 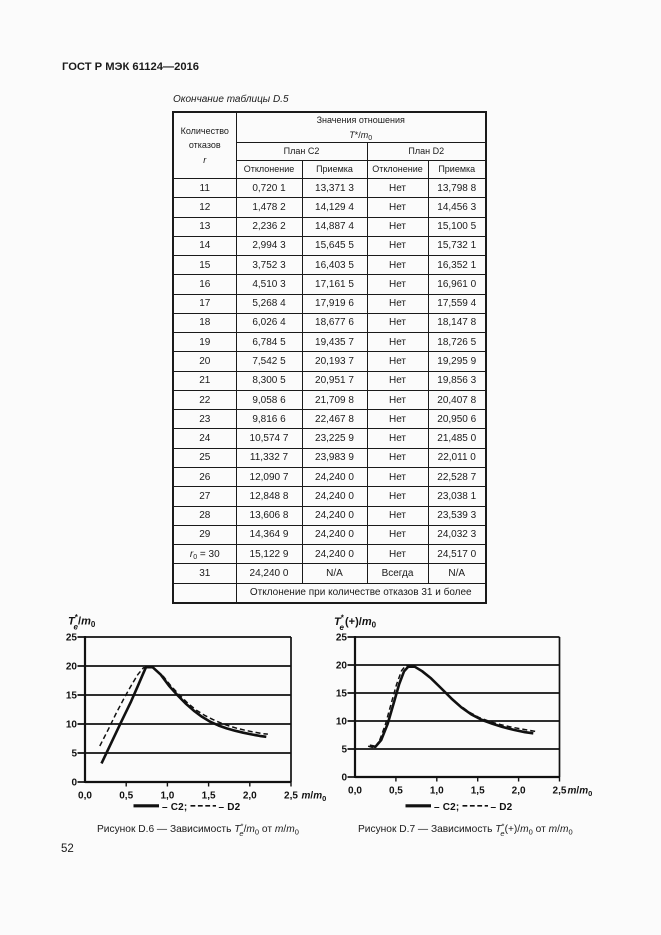 What do you see at coordinates (198, 829) in the screenshot?
I see `svg-text:Рисунок D.6 — Зависимость T*e/: Рисунок D.6 — Зависимость T* e/m0 от m/m0` at bounding box center [198, 829].